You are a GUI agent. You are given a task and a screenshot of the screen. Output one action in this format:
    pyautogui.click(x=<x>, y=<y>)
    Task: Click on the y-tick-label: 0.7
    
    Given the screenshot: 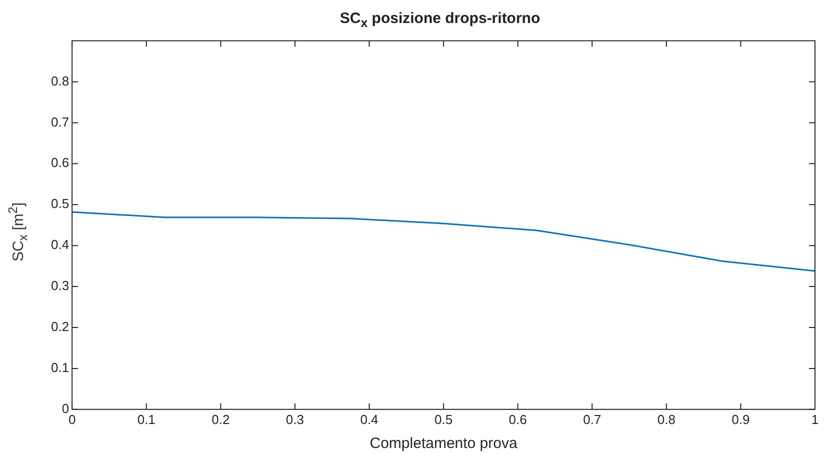 What is the action you would take?
    pyautogui.click(x=60, y=122)
    